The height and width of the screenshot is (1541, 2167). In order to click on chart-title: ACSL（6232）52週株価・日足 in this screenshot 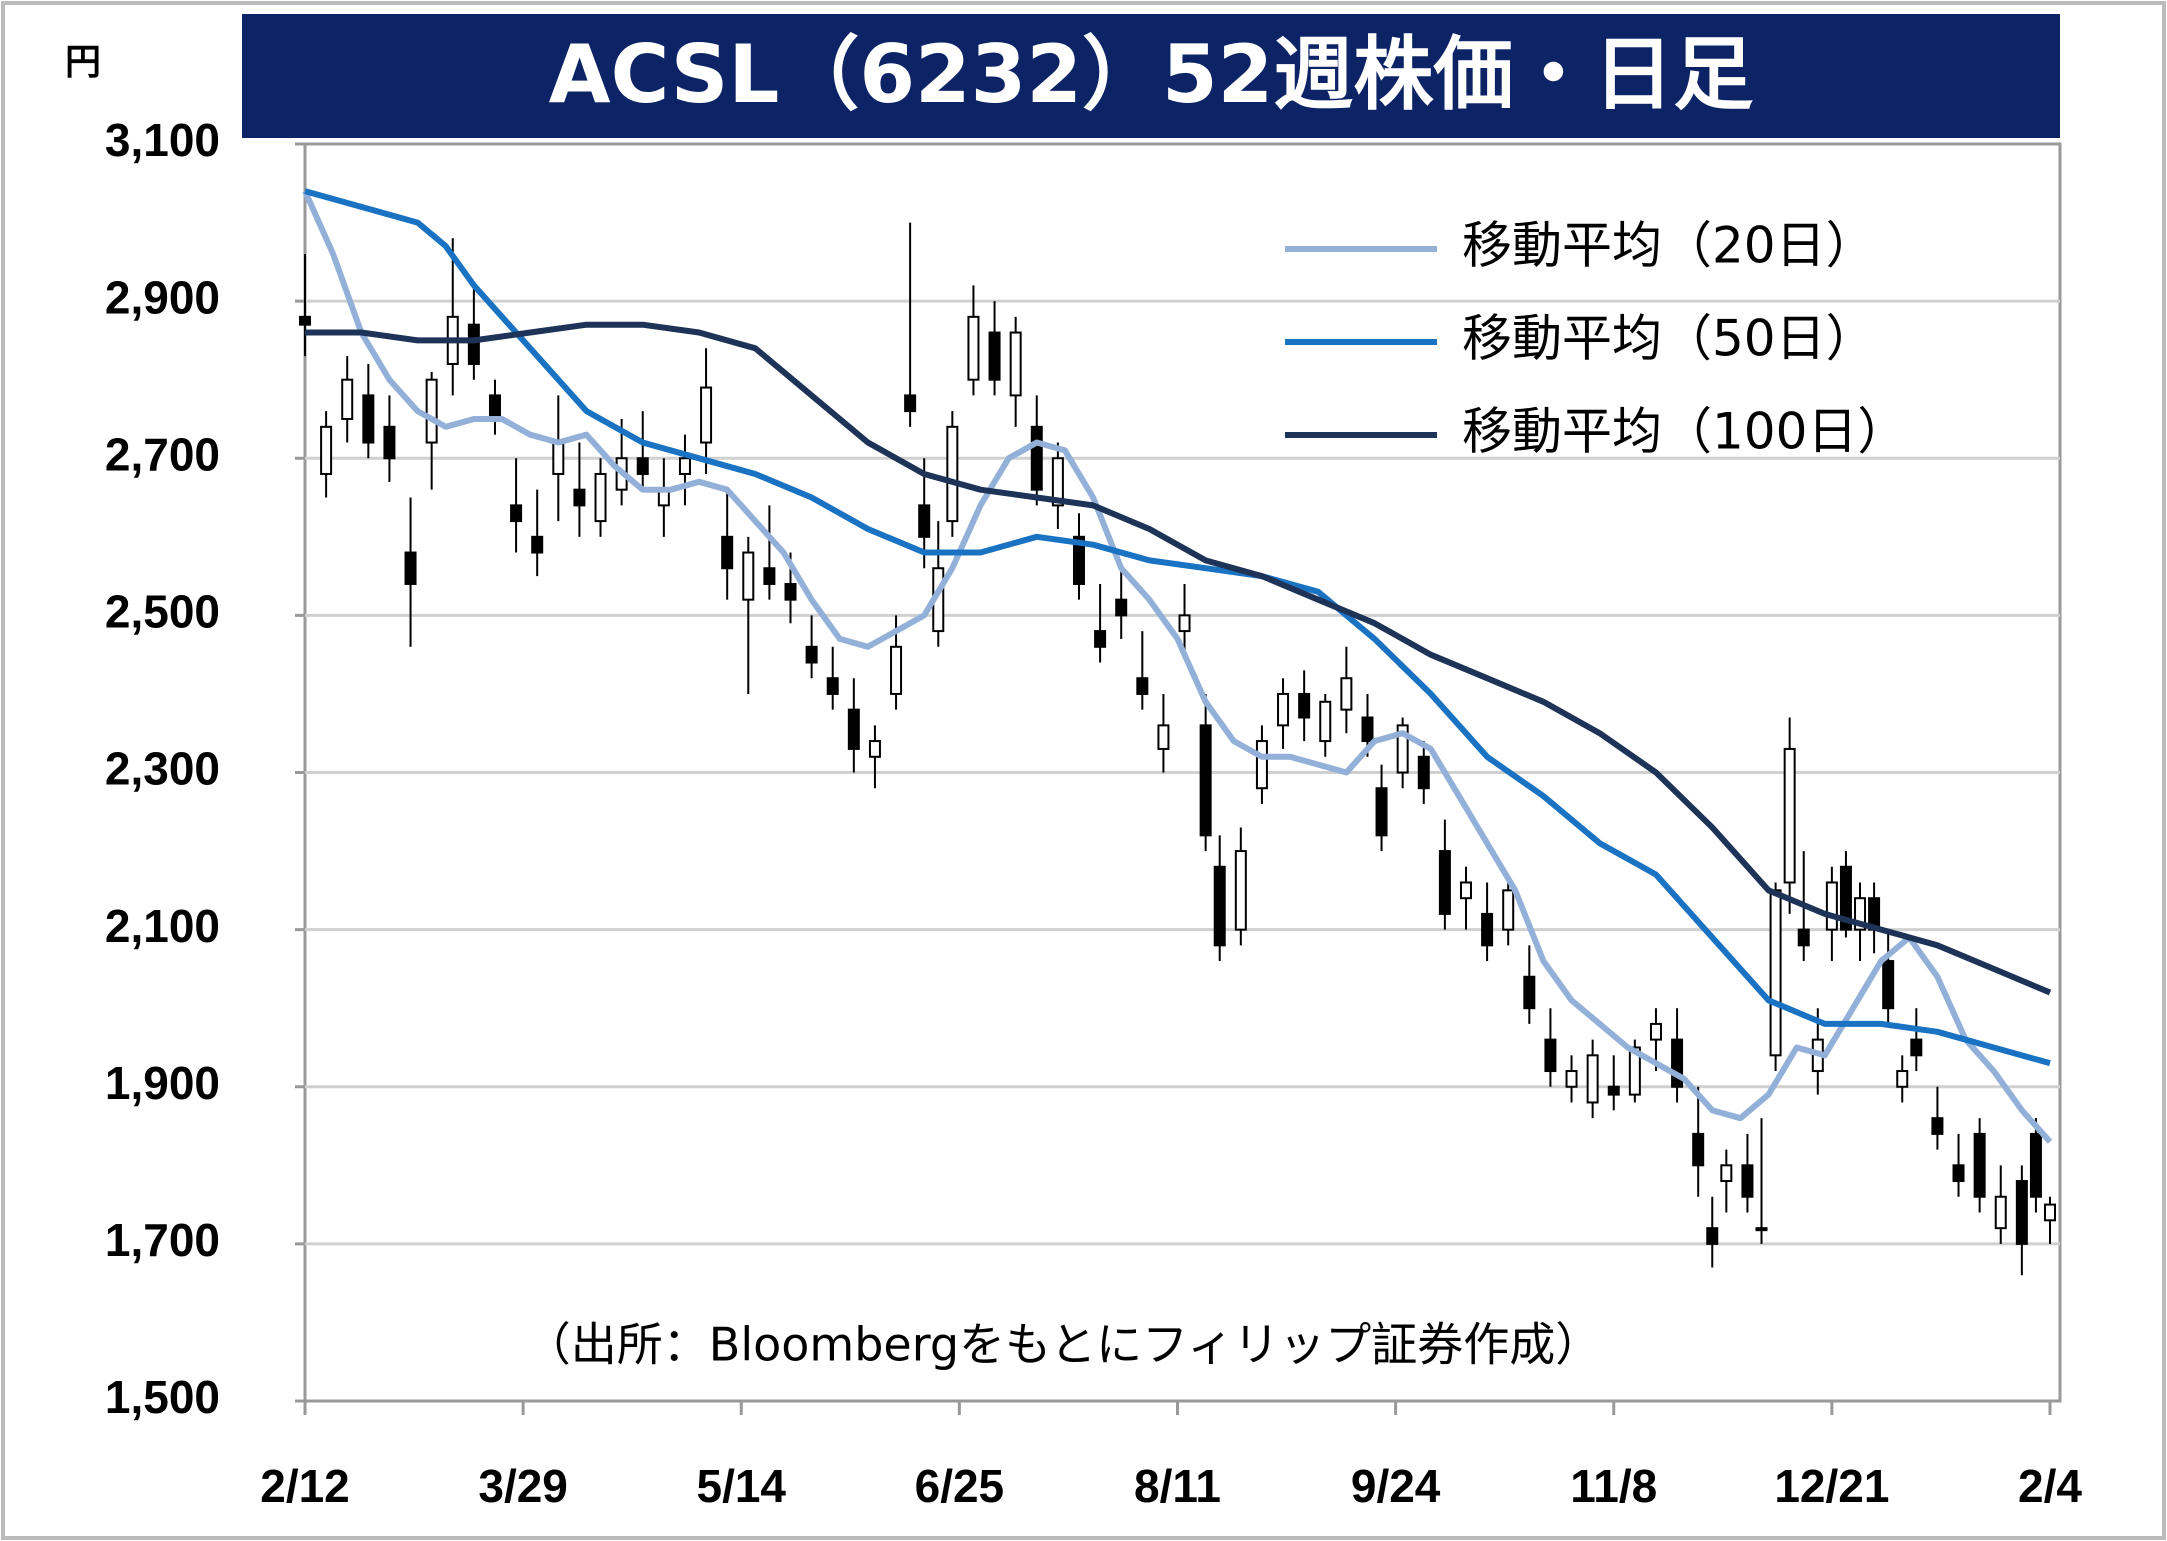, I will do `click(1151, 74)`.